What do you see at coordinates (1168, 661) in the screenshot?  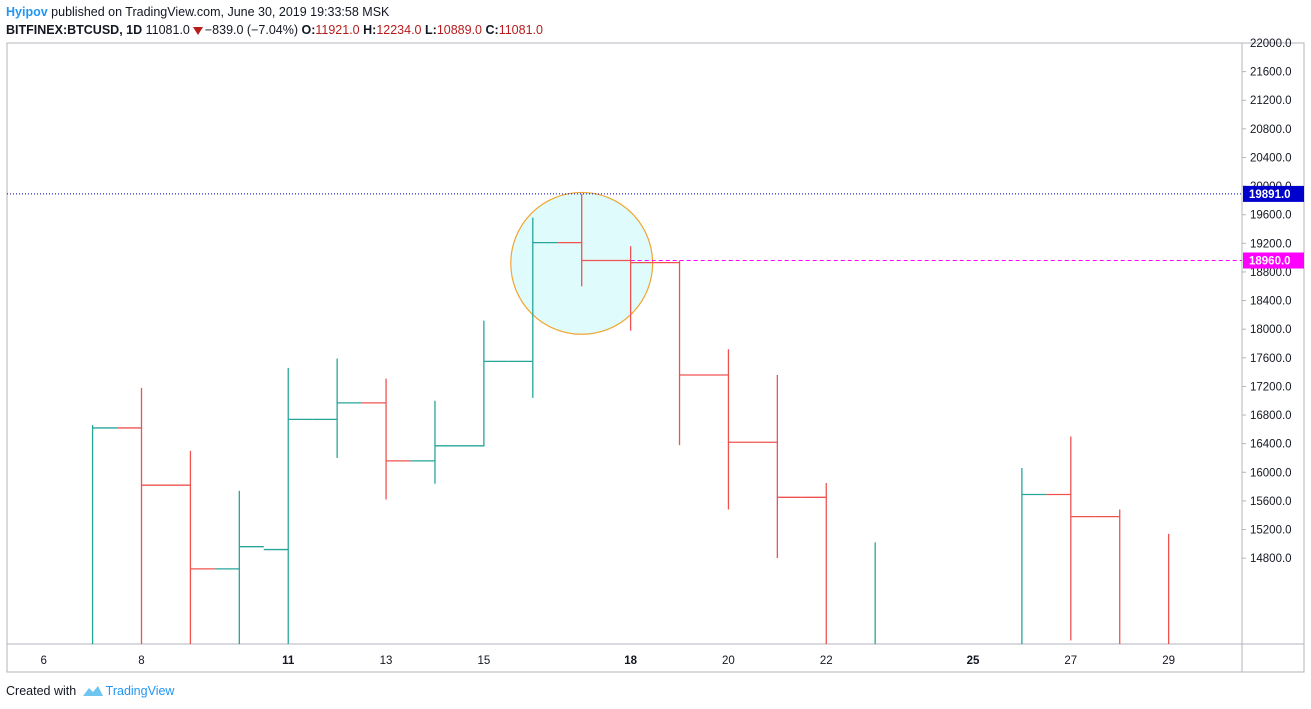 I see `x-tick-label: 29` at bounding box center [1168, 661].